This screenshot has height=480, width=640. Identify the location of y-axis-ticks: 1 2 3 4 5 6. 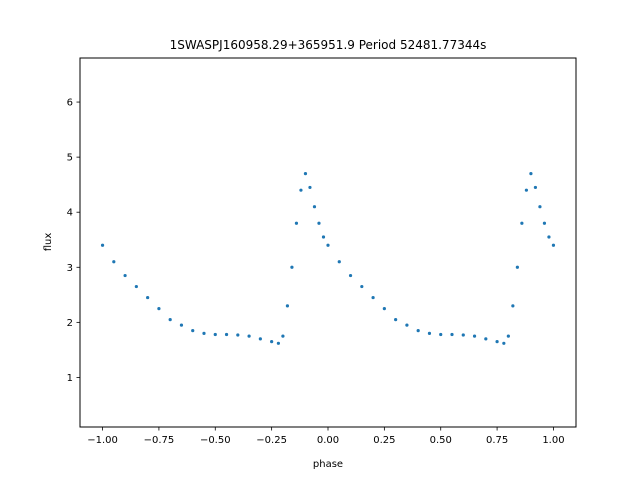
(73, 241).